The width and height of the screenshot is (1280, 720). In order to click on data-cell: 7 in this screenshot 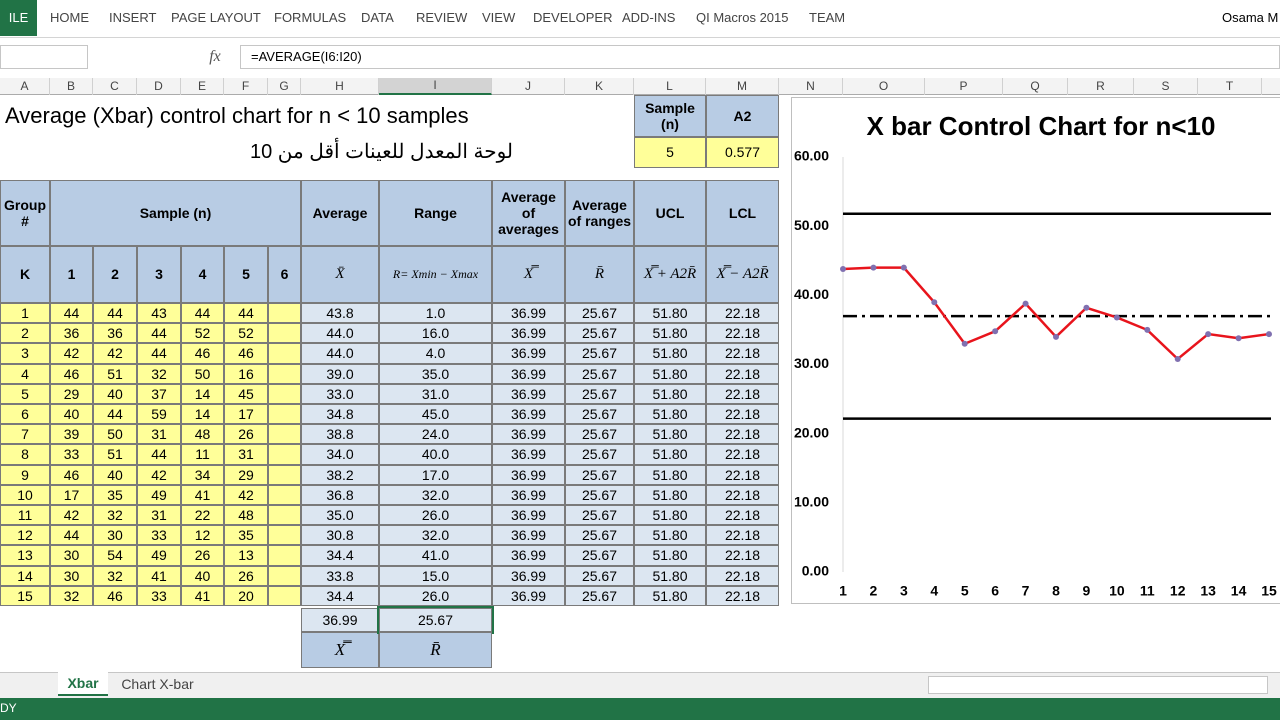, I will do `click(25, 434)`.